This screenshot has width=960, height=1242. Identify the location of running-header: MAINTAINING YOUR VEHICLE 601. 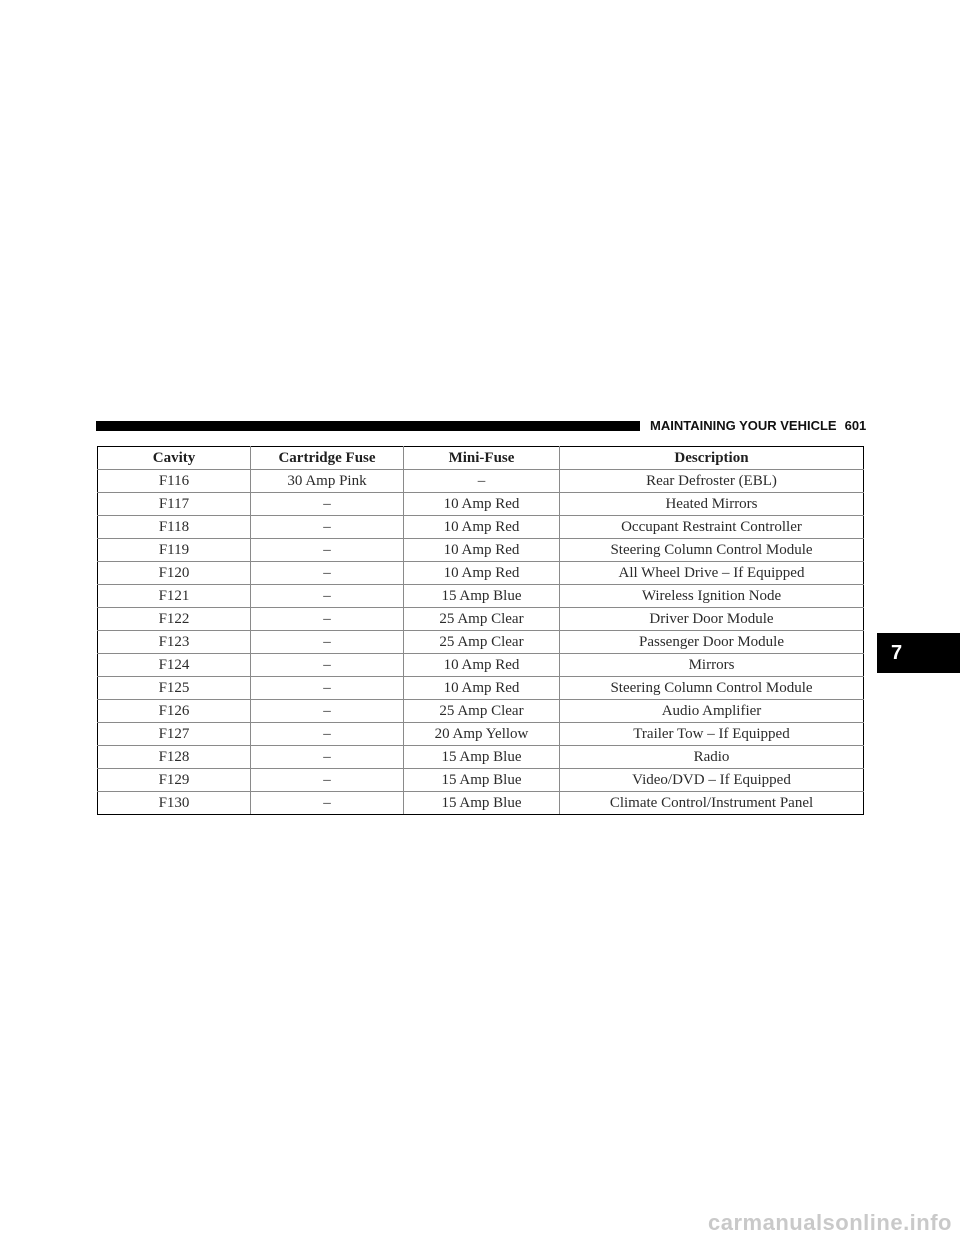
(758, 426).